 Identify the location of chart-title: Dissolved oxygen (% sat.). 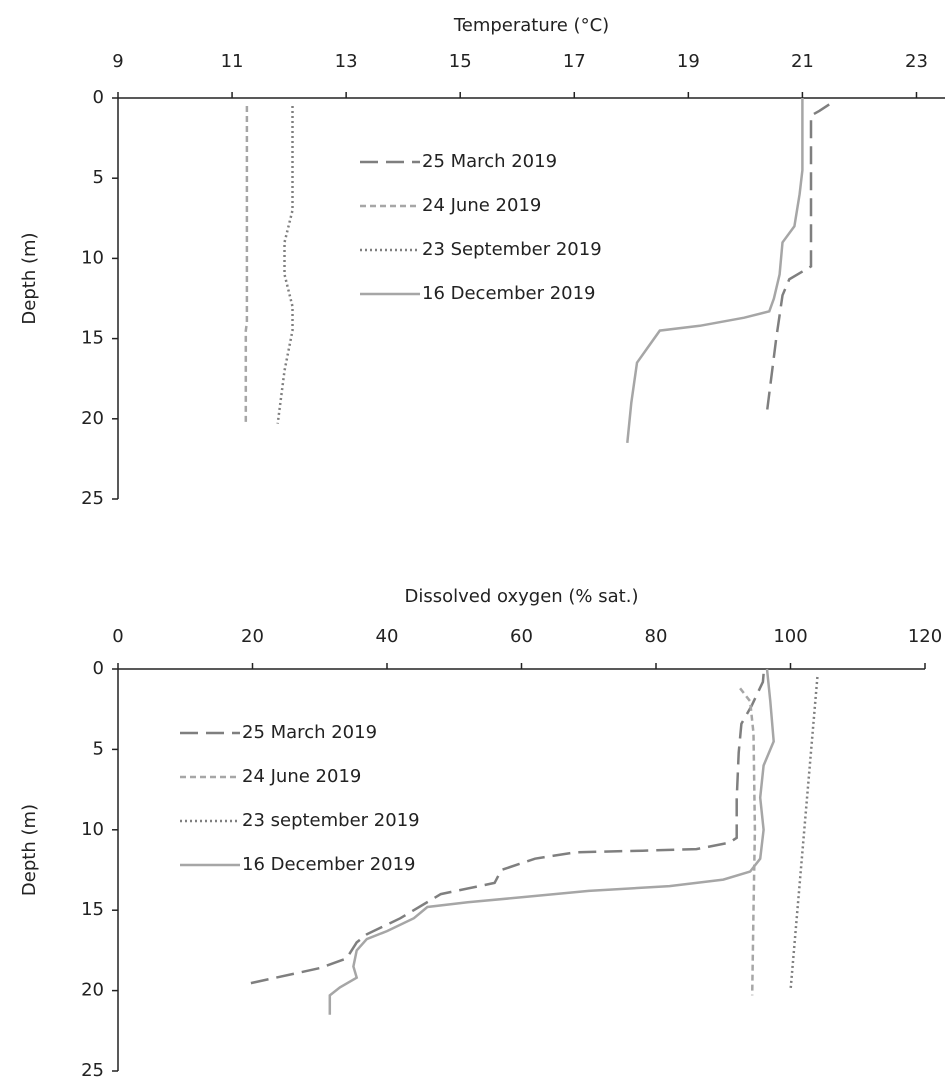
(522, 596).